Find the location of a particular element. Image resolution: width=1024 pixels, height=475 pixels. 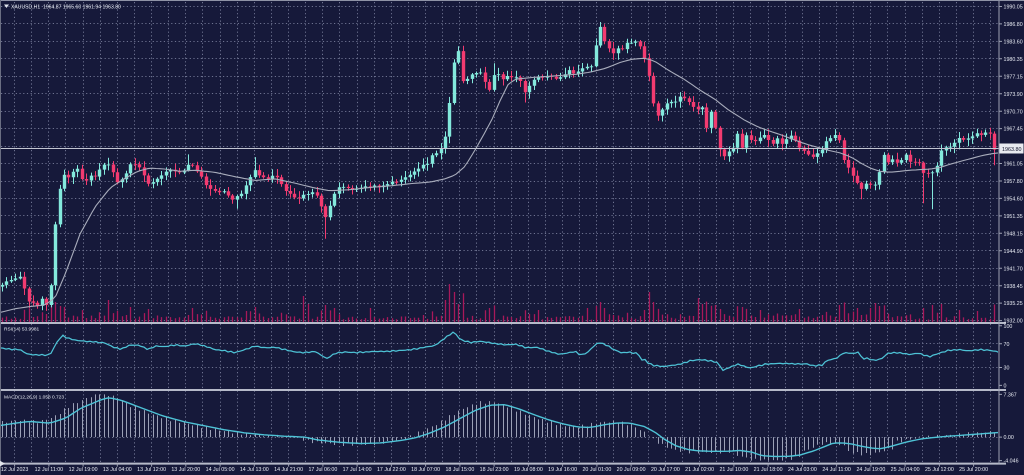

svg-text: 13 Jul 20:00 is located at coordinates (185, 470).